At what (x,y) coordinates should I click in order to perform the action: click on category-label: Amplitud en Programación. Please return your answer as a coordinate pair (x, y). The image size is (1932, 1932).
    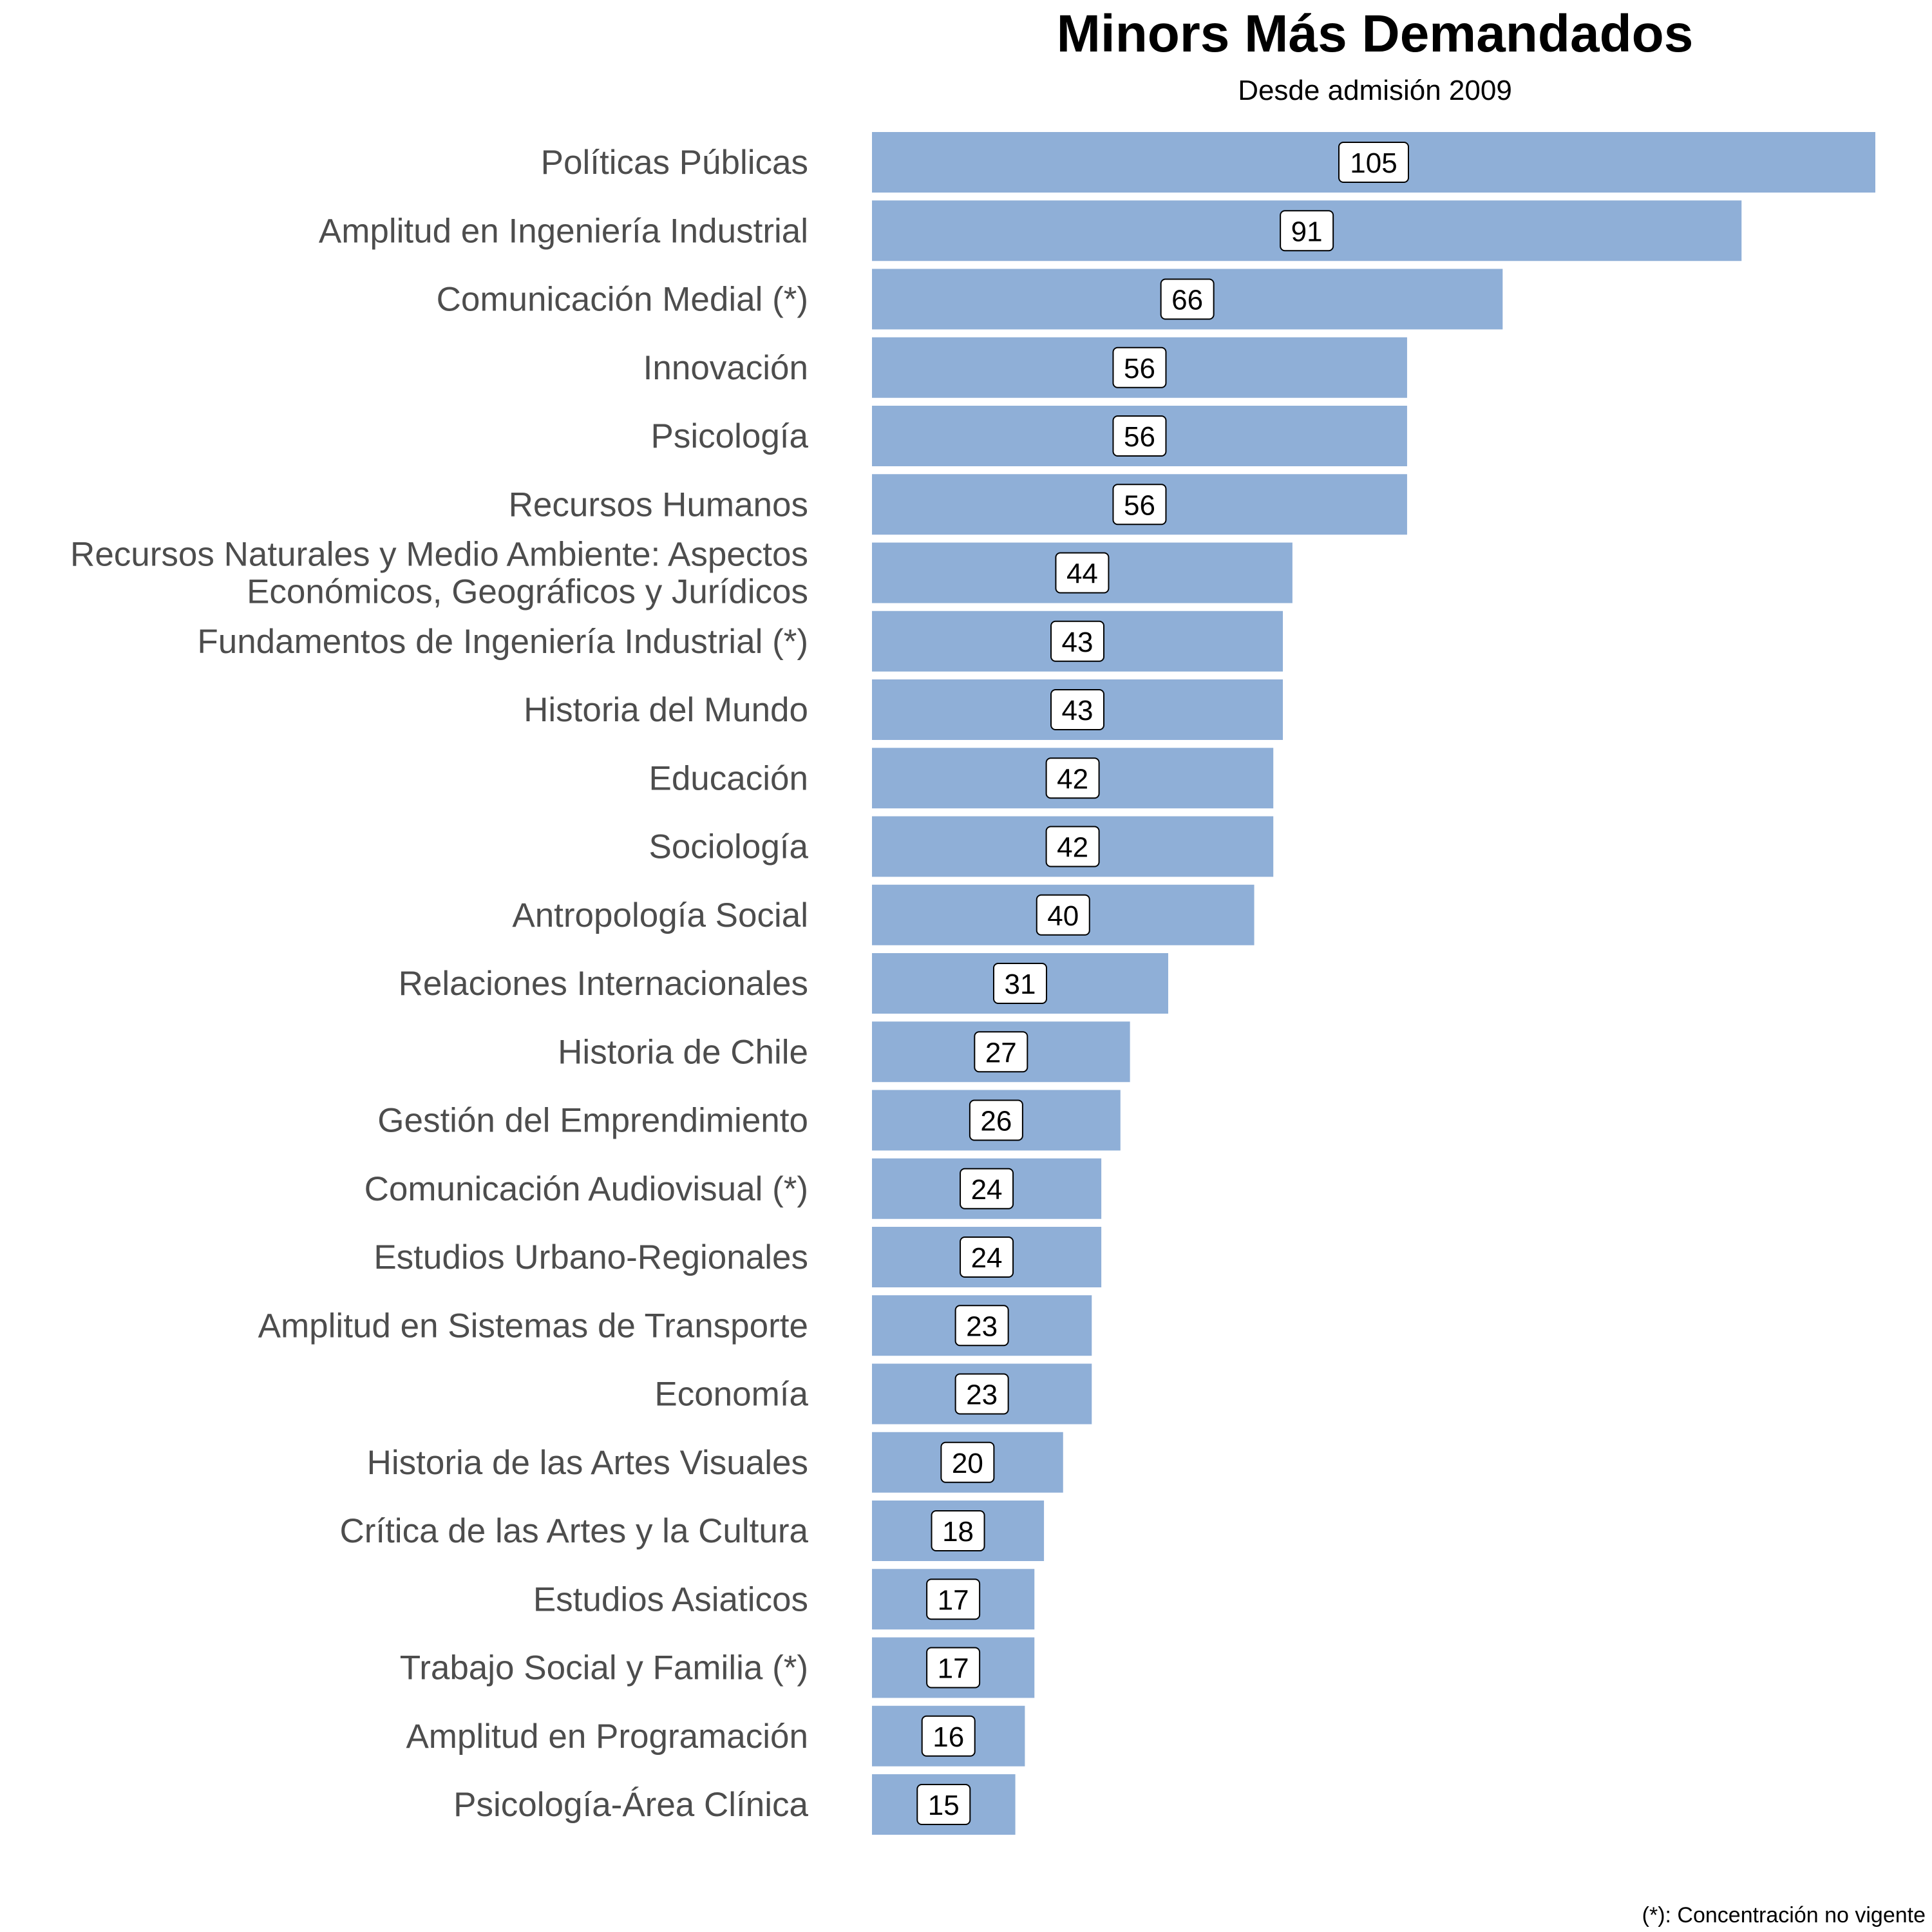
    Looking at the image, I should click on (607, 1737).